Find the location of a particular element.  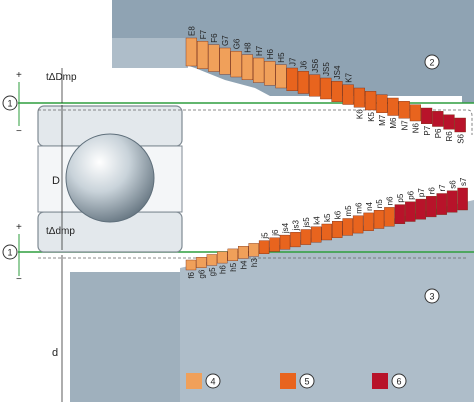

housing-bar-G6 is located at coordinates (236, 64).